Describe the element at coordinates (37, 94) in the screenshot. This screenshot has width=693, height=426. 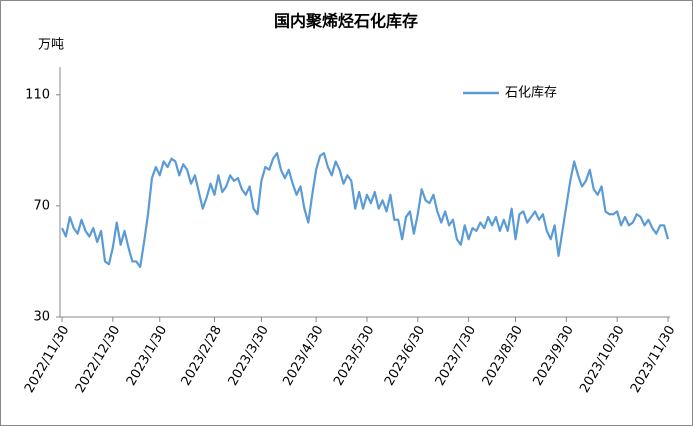
I see `y-tick-label: 110` at that location.